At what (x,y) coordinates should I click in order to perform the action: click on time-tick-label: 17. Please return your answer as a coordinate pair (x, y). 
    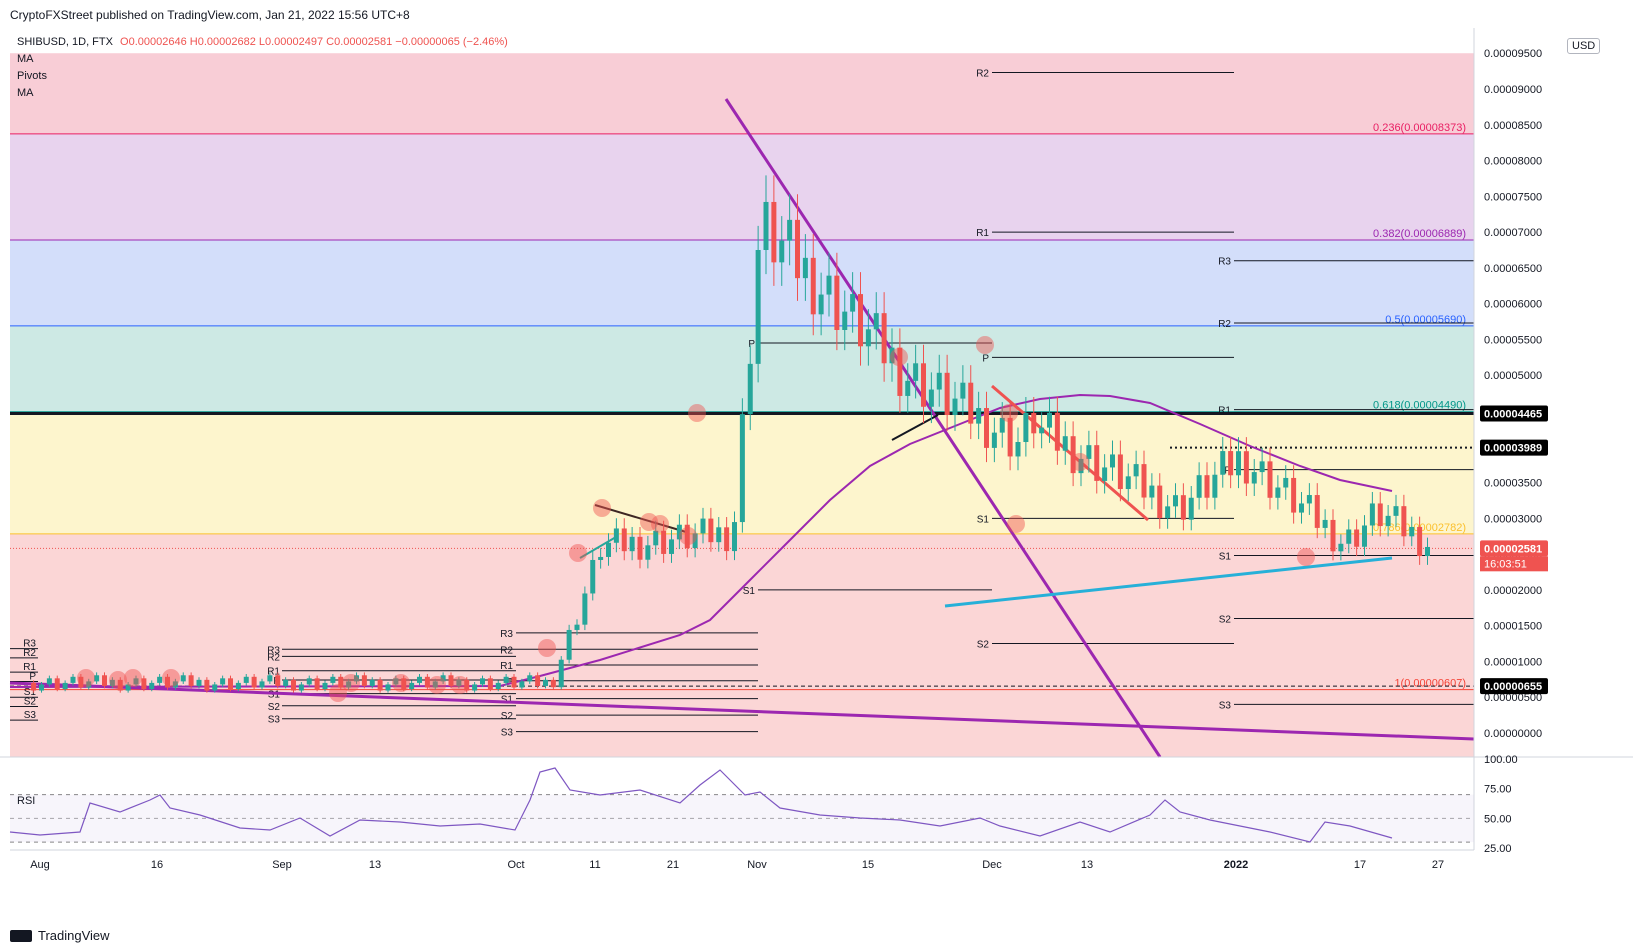
    Looking at the image, I should click on (1360, 865).